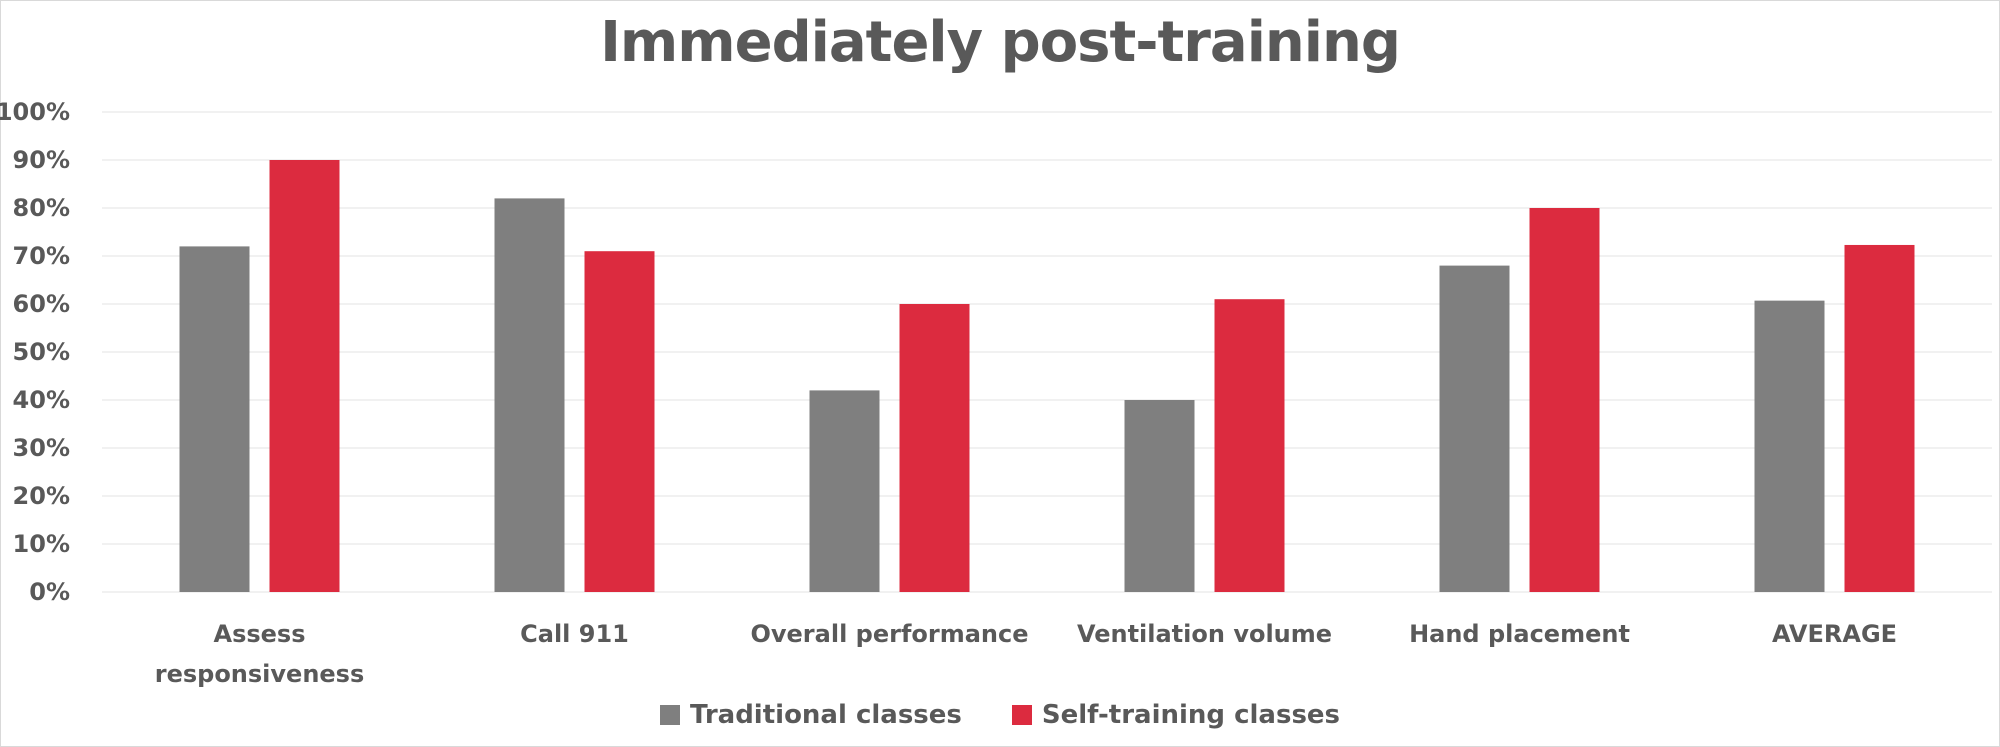 The height and width of the screenshot is (747, 2000). I want to click on y-tick-label: 90%, so click(41, 160).